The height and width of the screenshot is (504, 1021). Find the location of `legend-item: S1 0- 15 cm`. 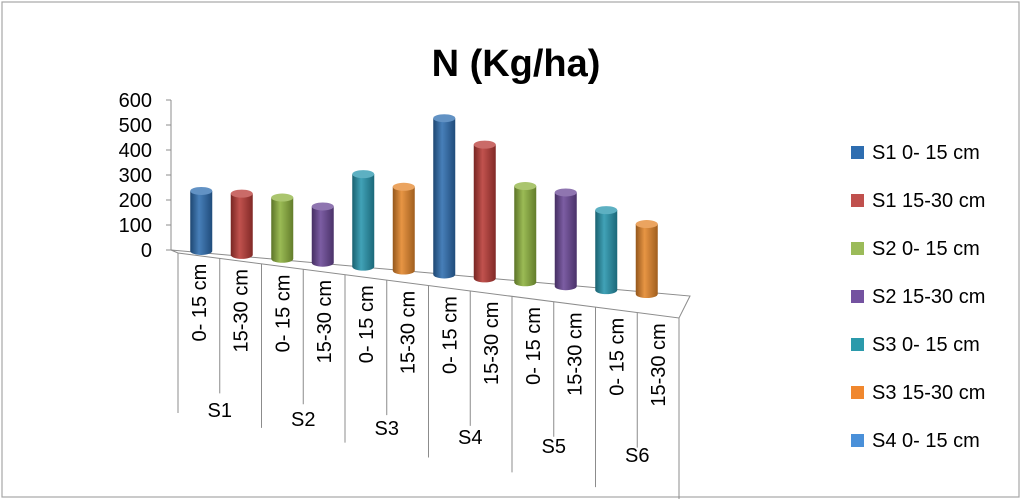

legend-item: S1 0- 15 cm is located at coordinates (915, 153).